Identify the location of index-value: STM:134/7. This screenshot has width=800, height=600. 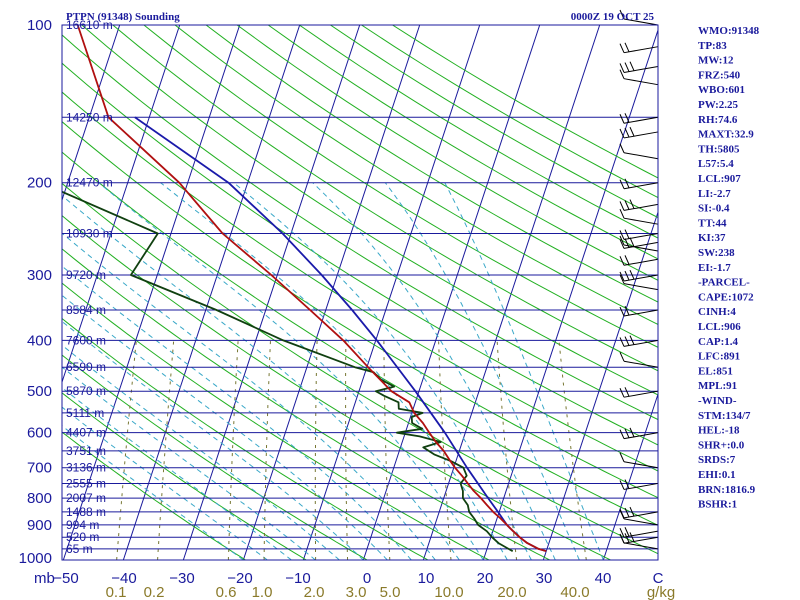
(724, 416).